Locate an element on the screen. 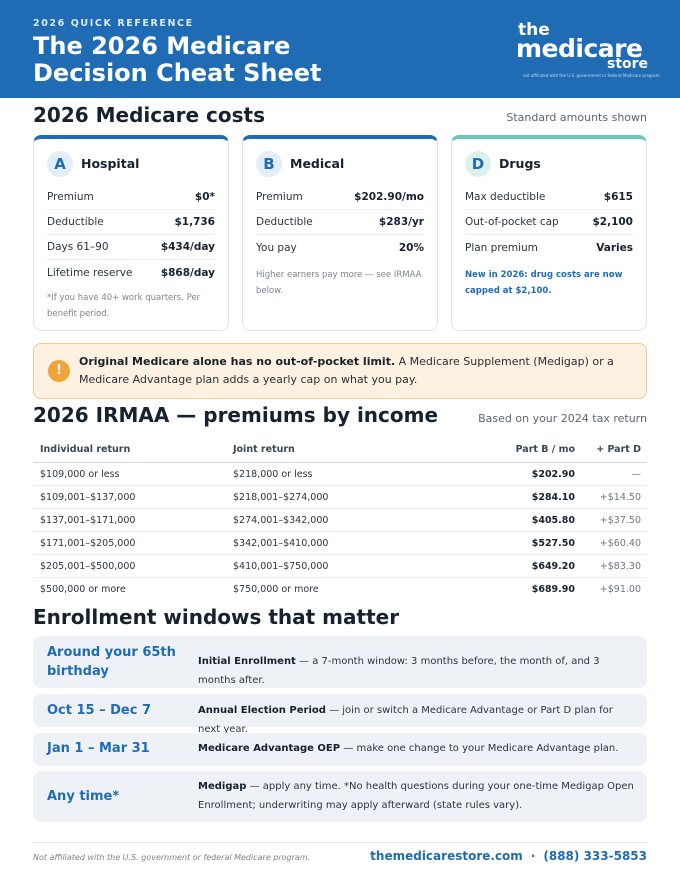 Image resolution: width=680 pixels, height=880 pixels. cost-value: $2,100 is located at coordinates (612, 222).